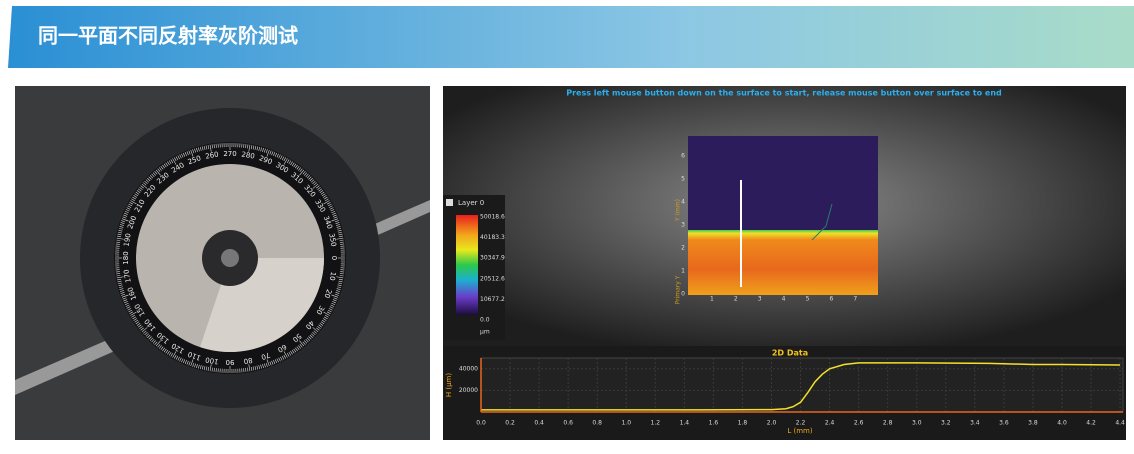  What do you see at coordinates (975, 423) in the screenshot?
I see `x-tick-label: 3.4` at bounding box center [975, 423].